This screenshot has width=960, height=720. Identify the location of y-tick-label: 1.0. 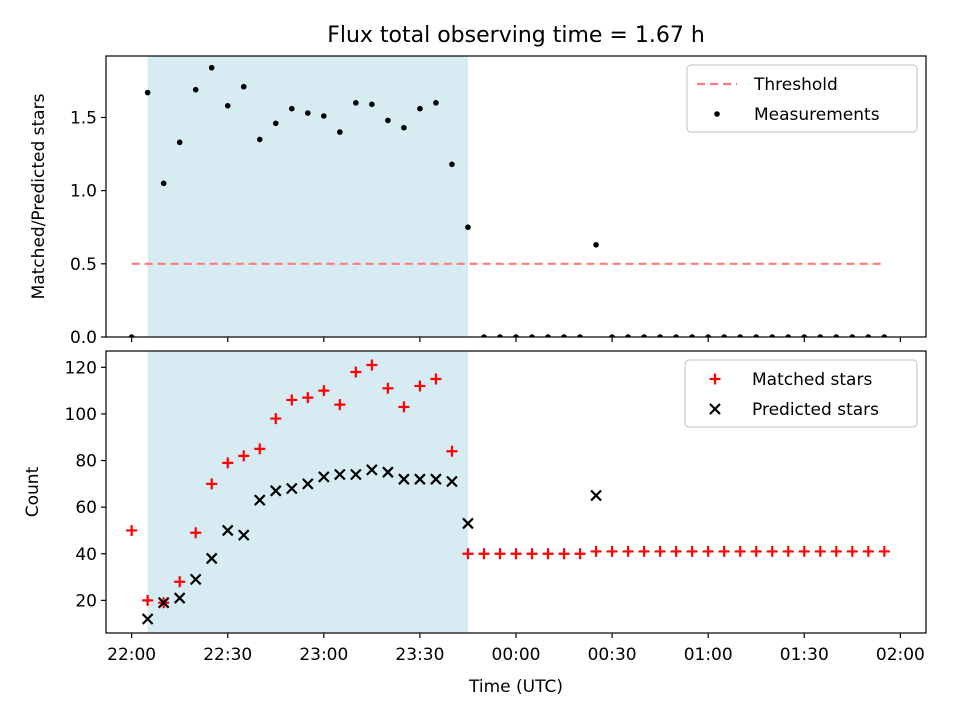
(83, 192).